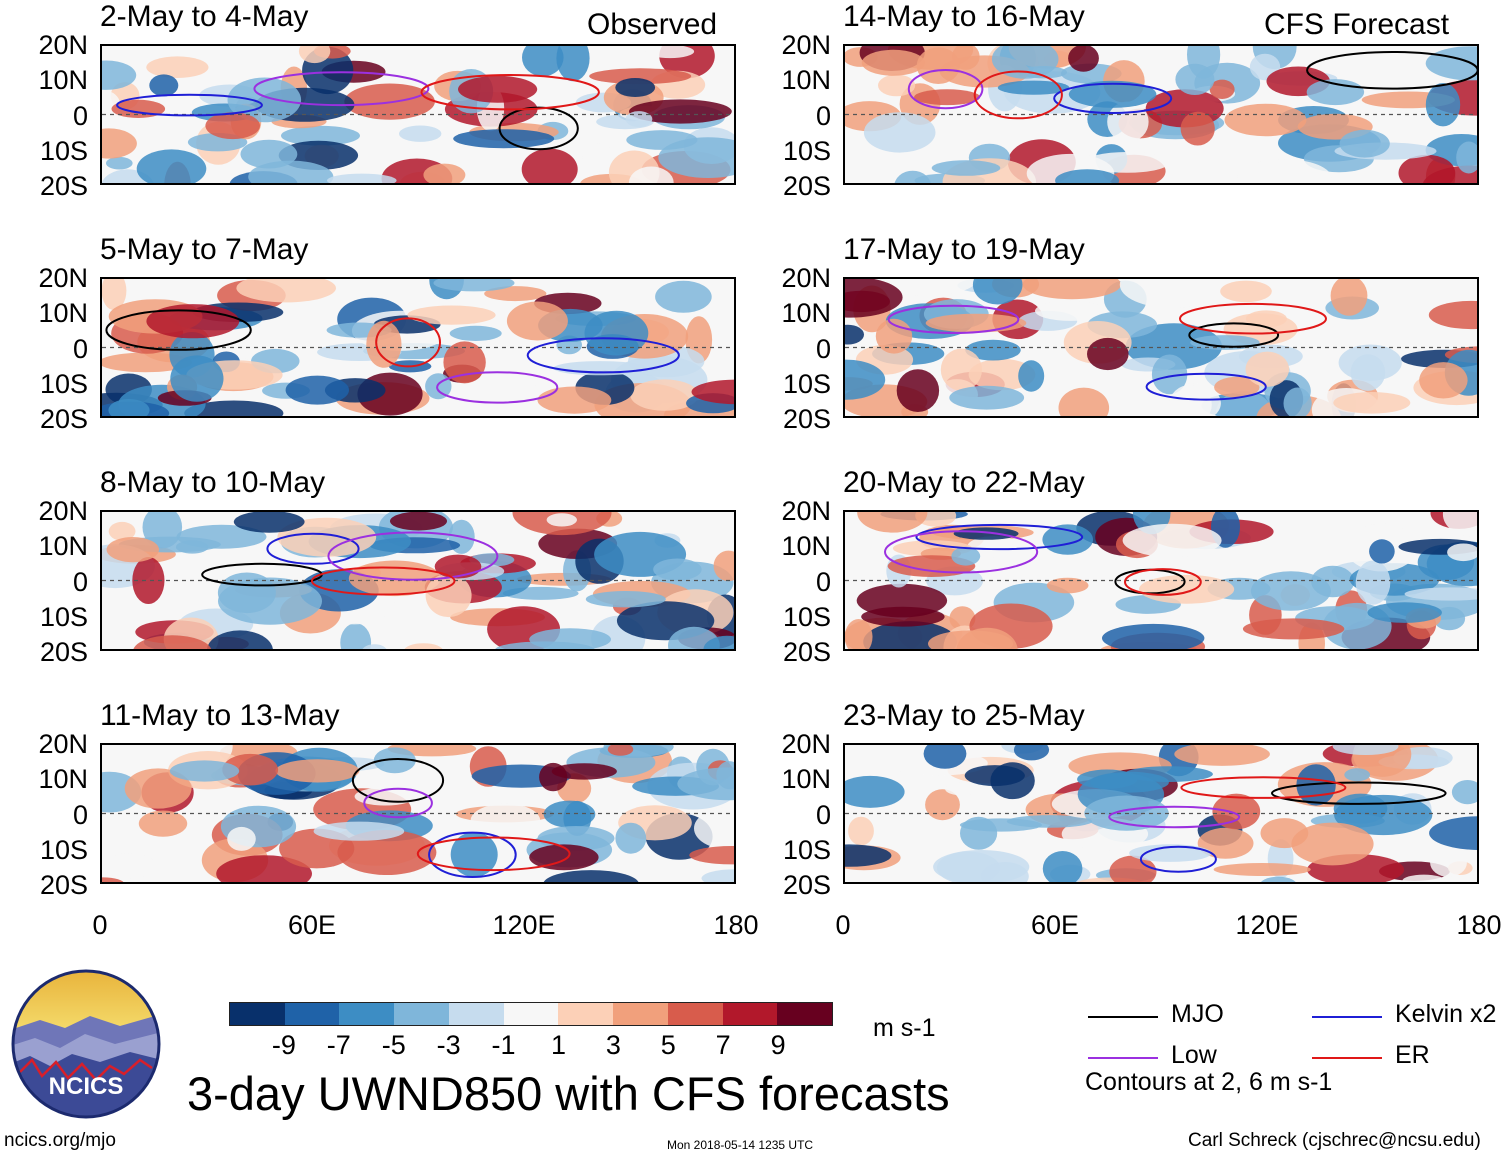  I want to click on panel-title: 23-May to 25-May, so click(964, 715).